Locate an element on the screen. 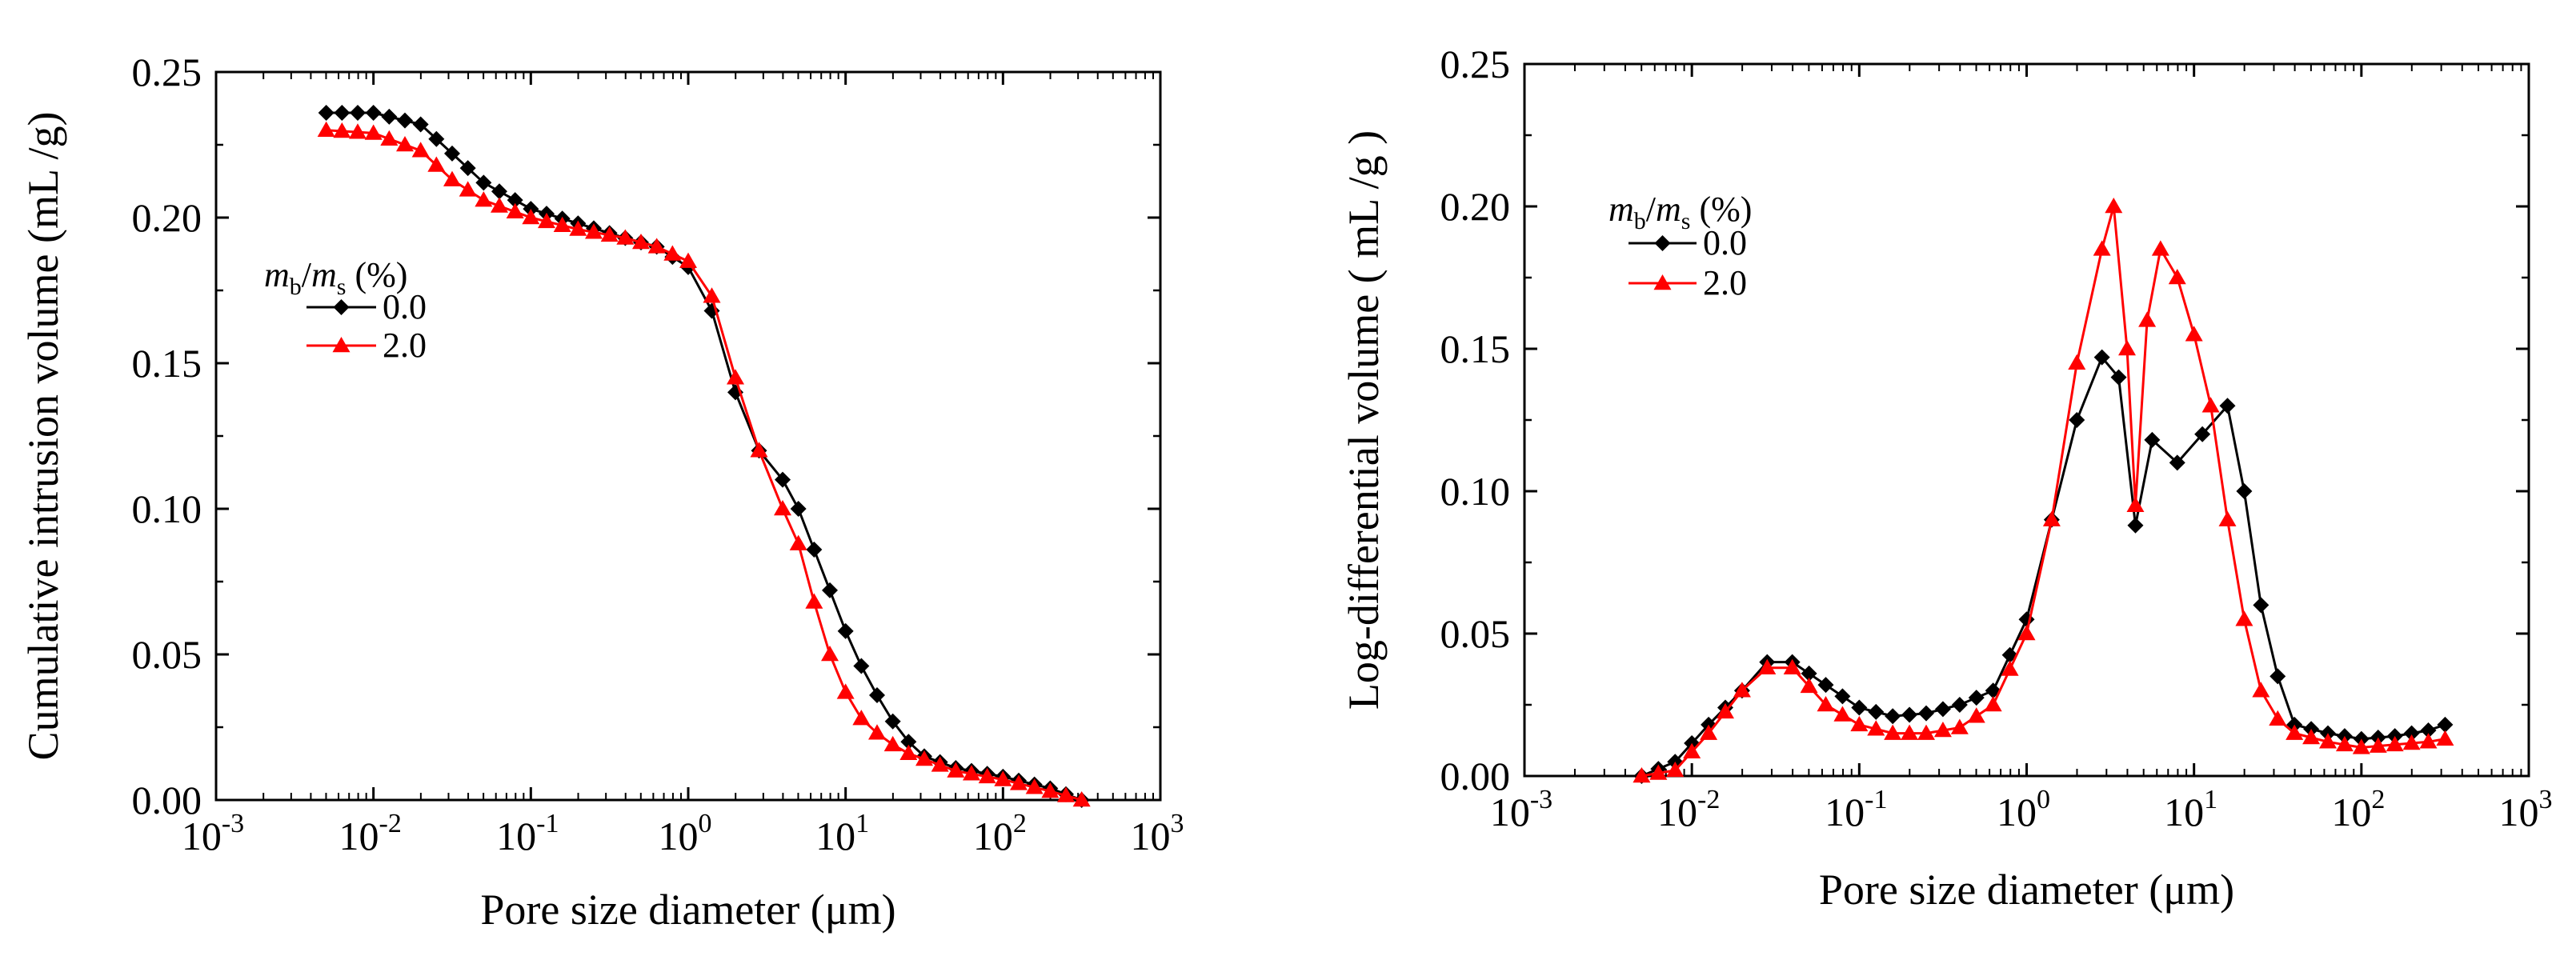 The image size is (2576, 956). x-tick-label: 10² is located at coordinates (1000, 833).